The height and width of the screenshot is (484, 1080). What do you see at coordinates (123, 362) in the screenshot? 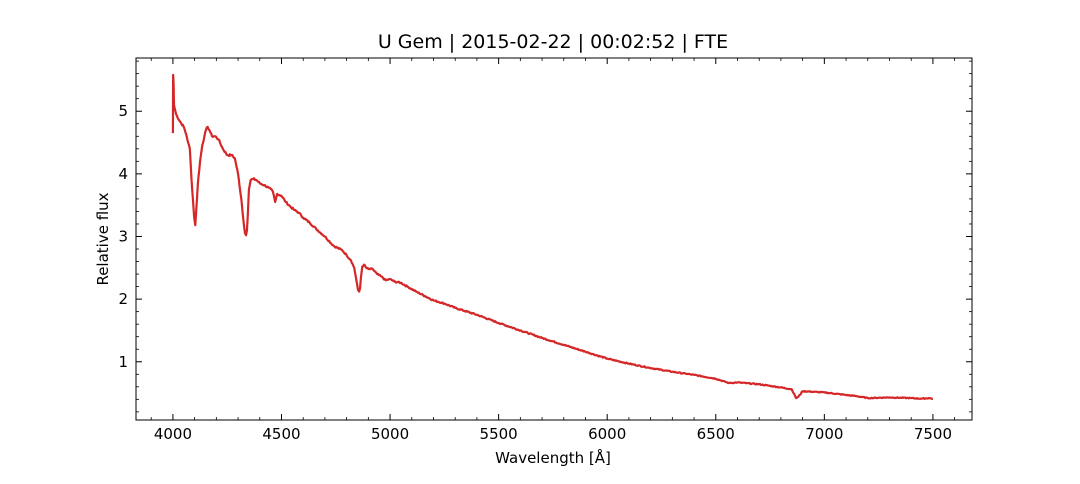
I see `y-tick-label: 1` at bounding box center [123, 362].